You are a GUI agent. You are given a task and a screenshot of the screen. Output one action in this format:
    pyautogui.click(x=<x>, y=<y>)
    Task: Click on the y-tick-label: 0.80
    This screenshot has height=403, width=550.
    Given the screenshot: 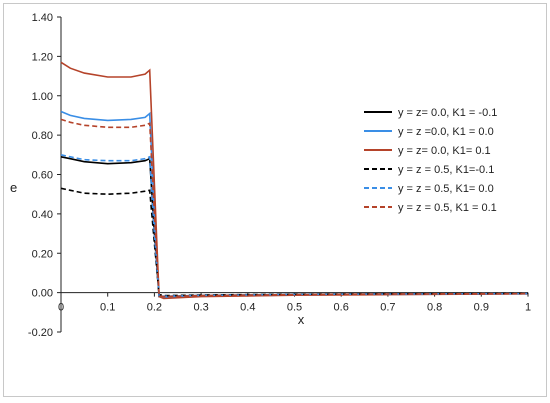 What is the action you would take?
    pyautogui.click(x=42, y=136)
    